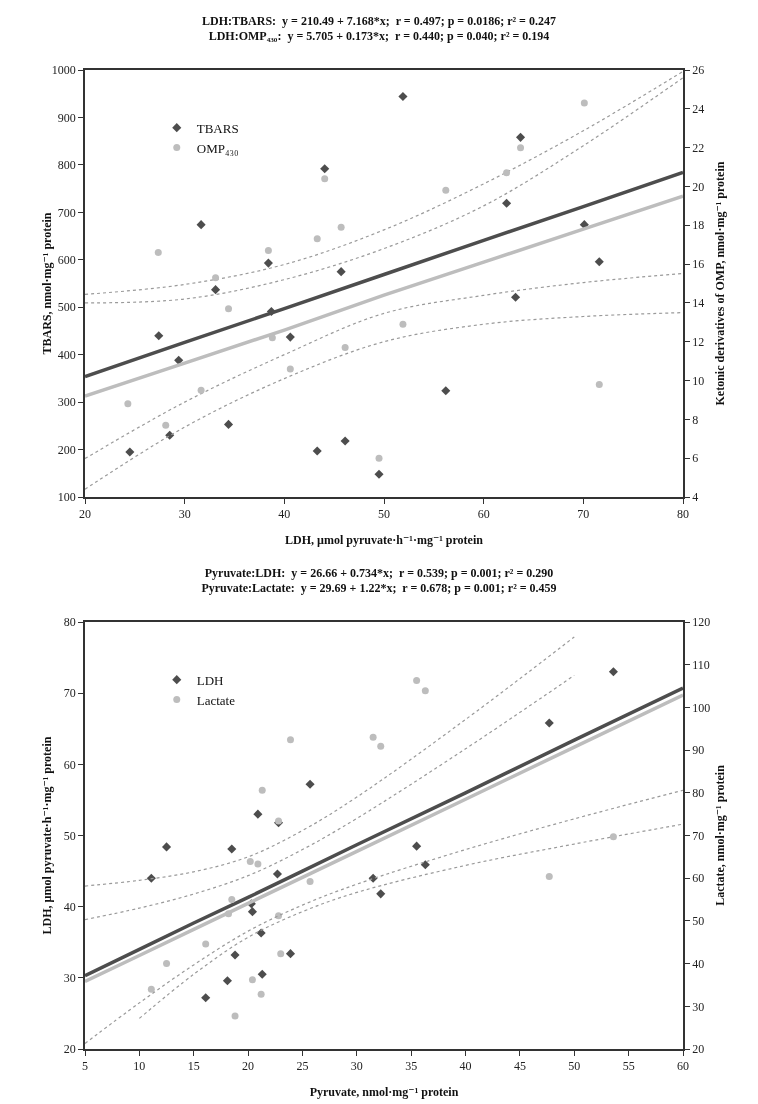 Image resolution: width=758 pixels, height=1104 pixels. What do you see at coordinates (695, 497) in the screenshot?
I see `y2-tick-label: 4` at bounding box center [695, 497].